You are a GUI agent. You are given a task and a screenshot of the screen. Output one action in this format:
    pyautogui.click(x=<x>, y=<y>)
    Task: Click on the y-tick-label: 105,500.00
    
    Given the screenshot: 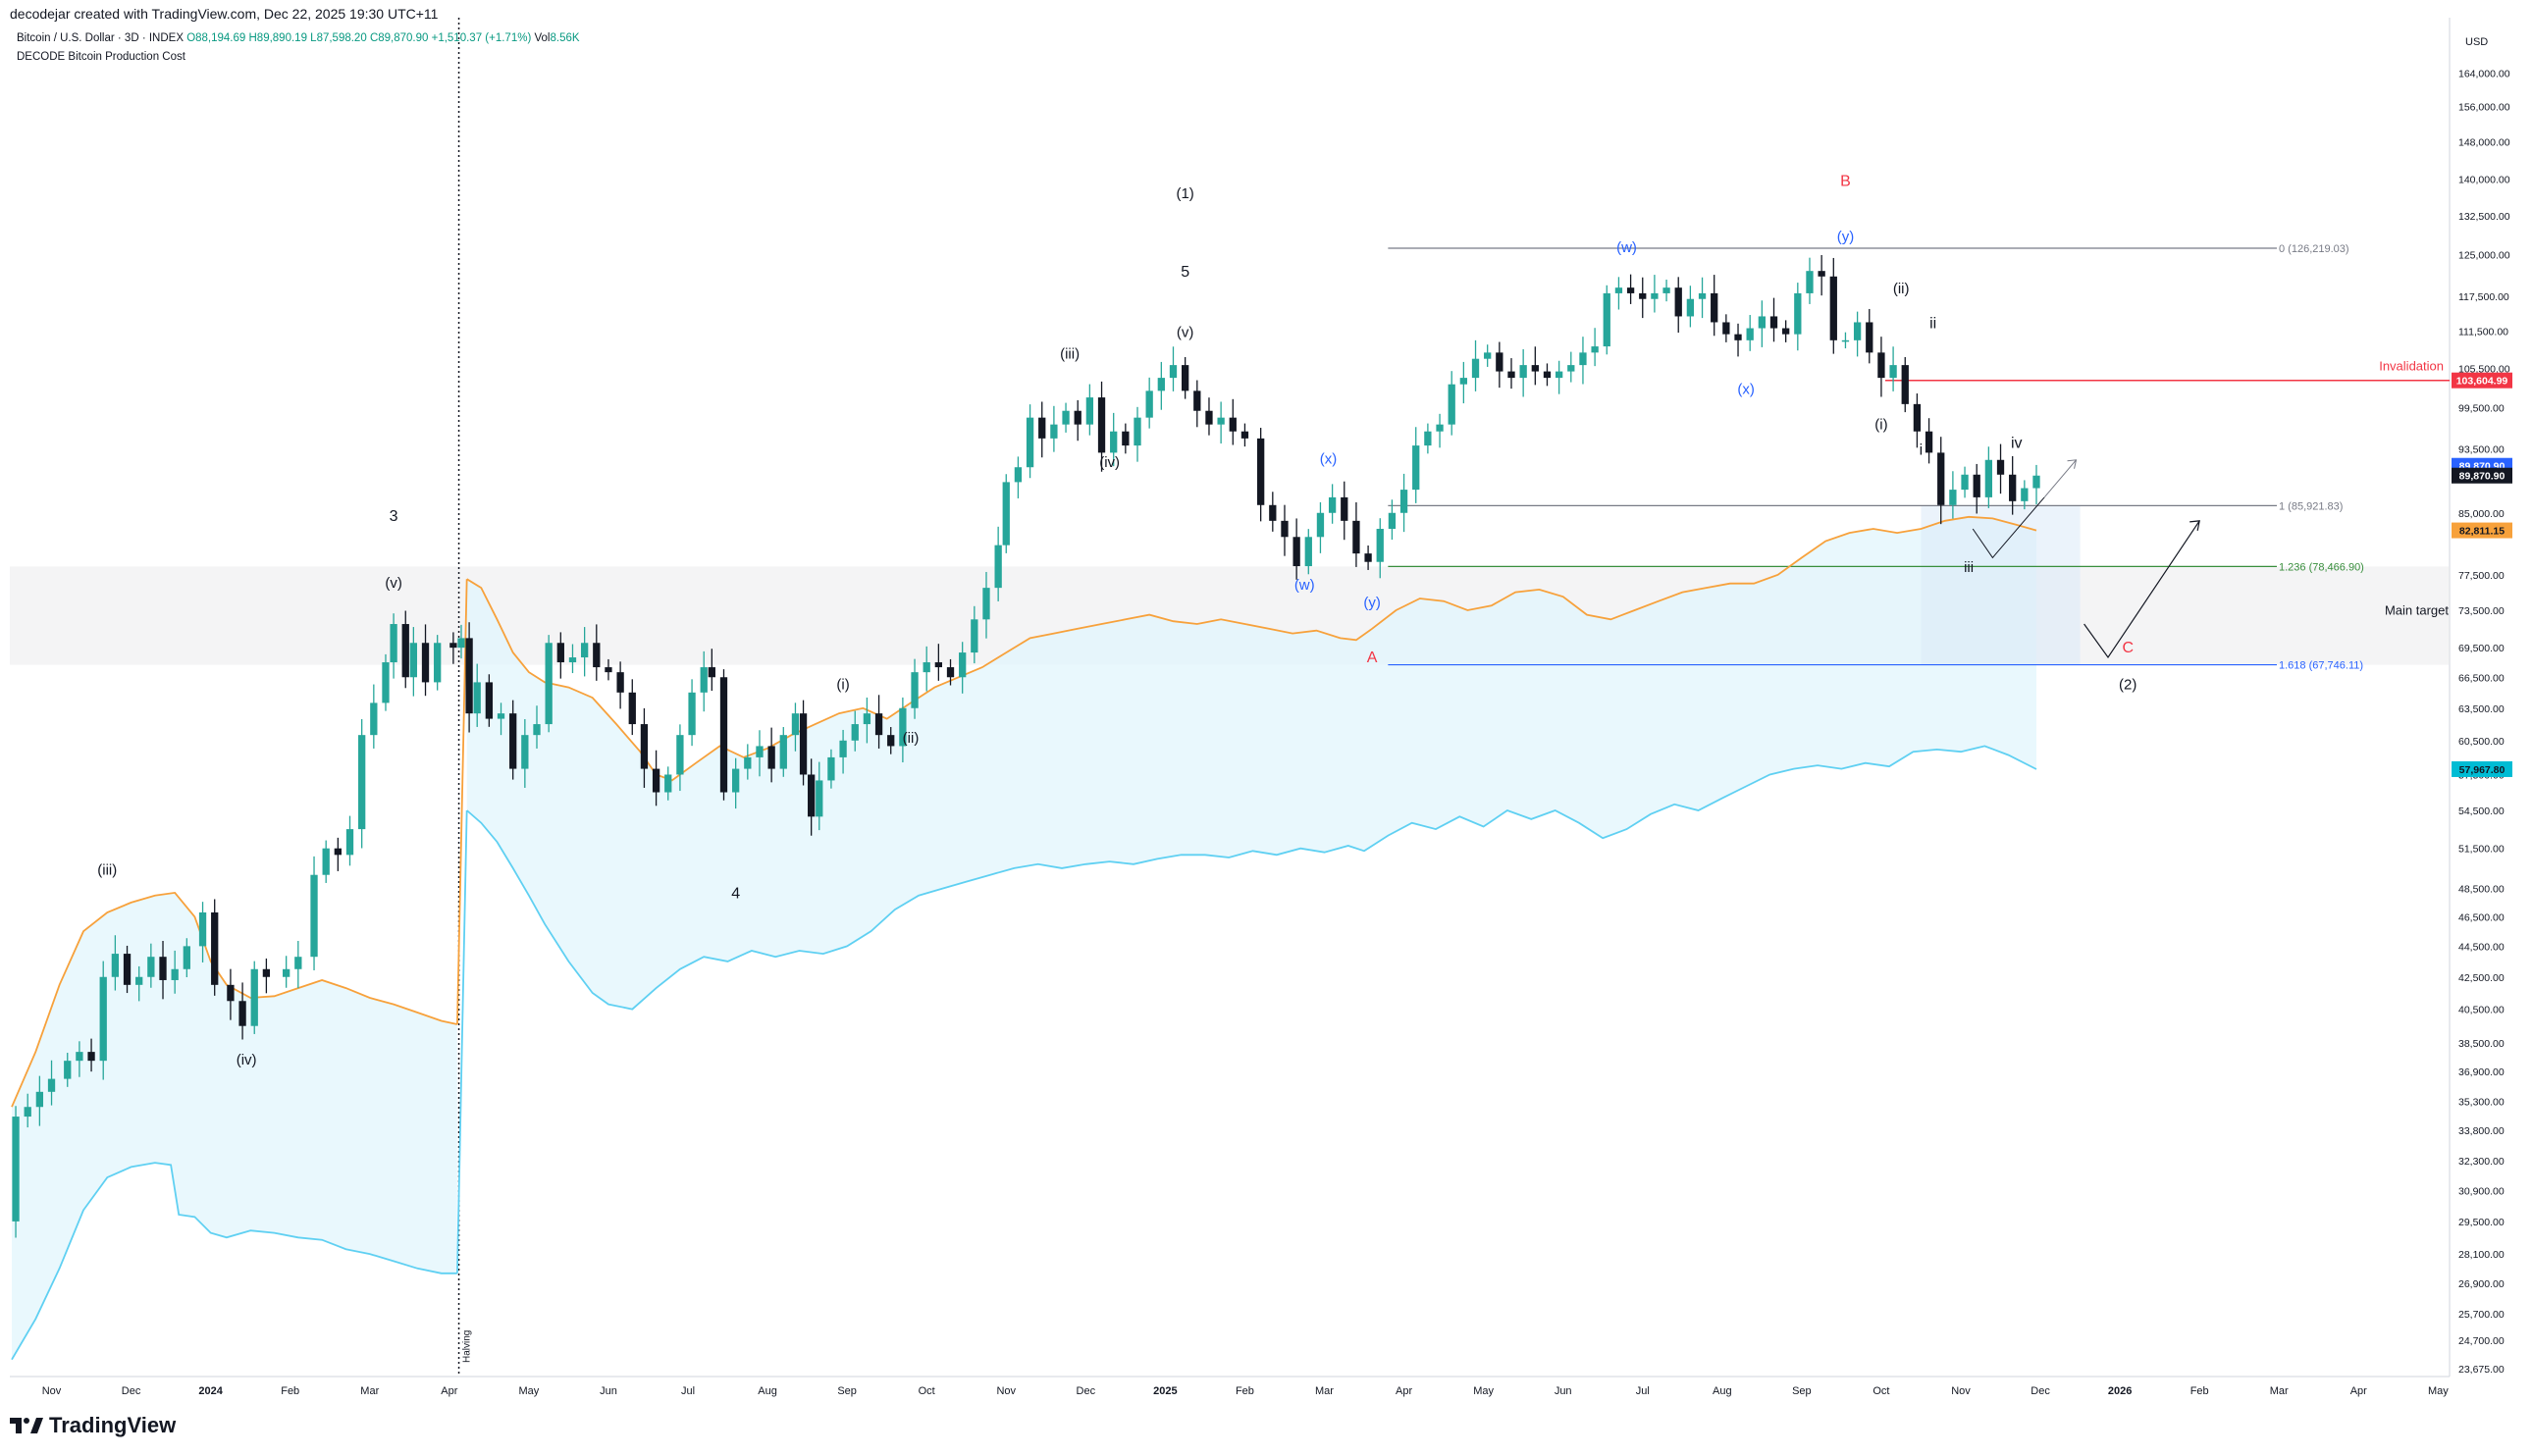 What is the action you would take?
    pyautogui.click(x=2484, y=369)
    